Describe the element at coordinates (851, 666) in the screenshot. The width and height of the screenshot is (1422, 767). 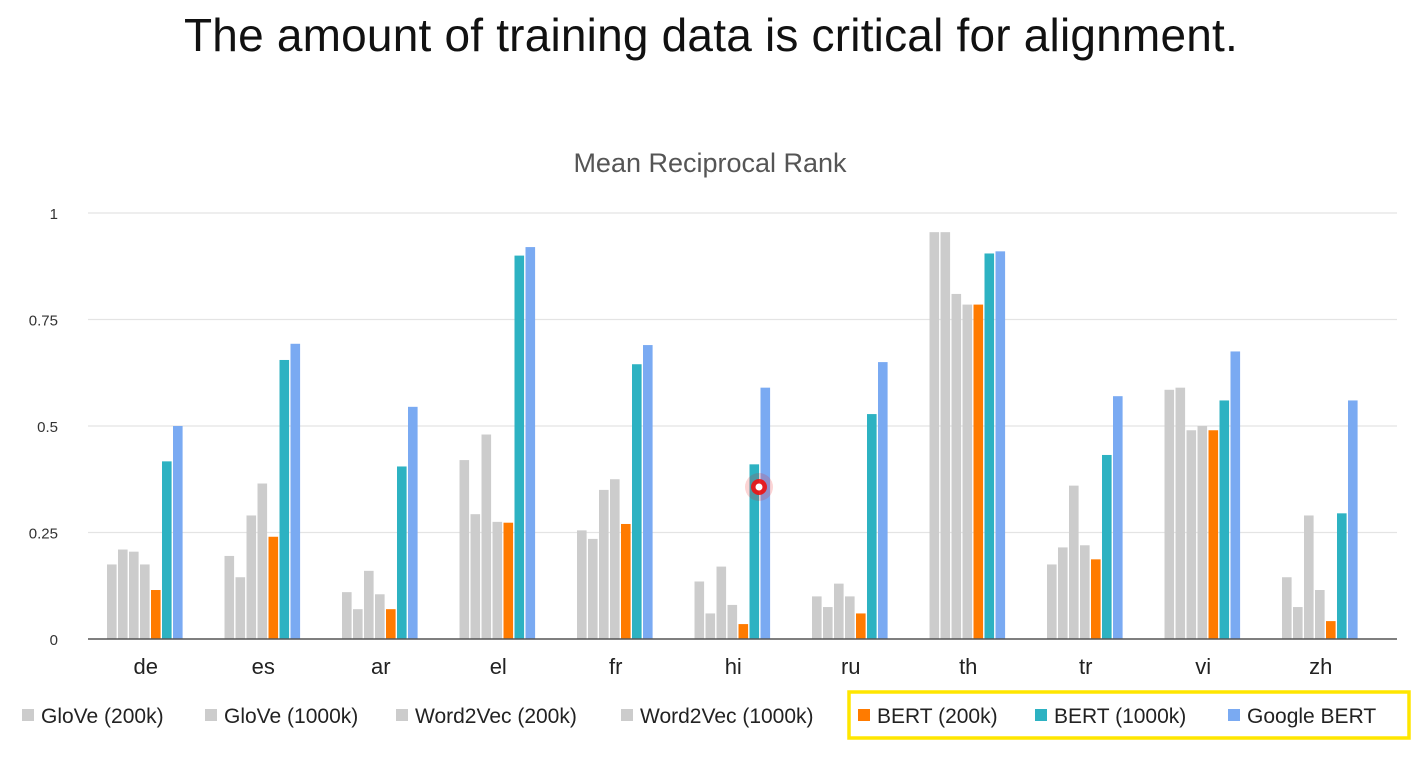
I see `x-tick-label: ru` at that location.